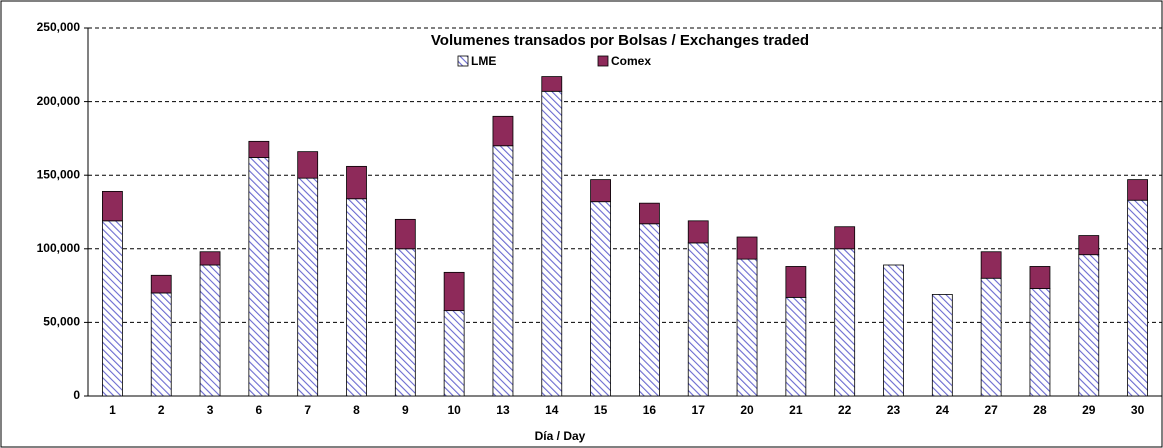 This screenshot has width=1163, height=448. Describe the element at coordinates (61, 322) in the screenshot. I see `y-tick-label: 50,000` at that location.